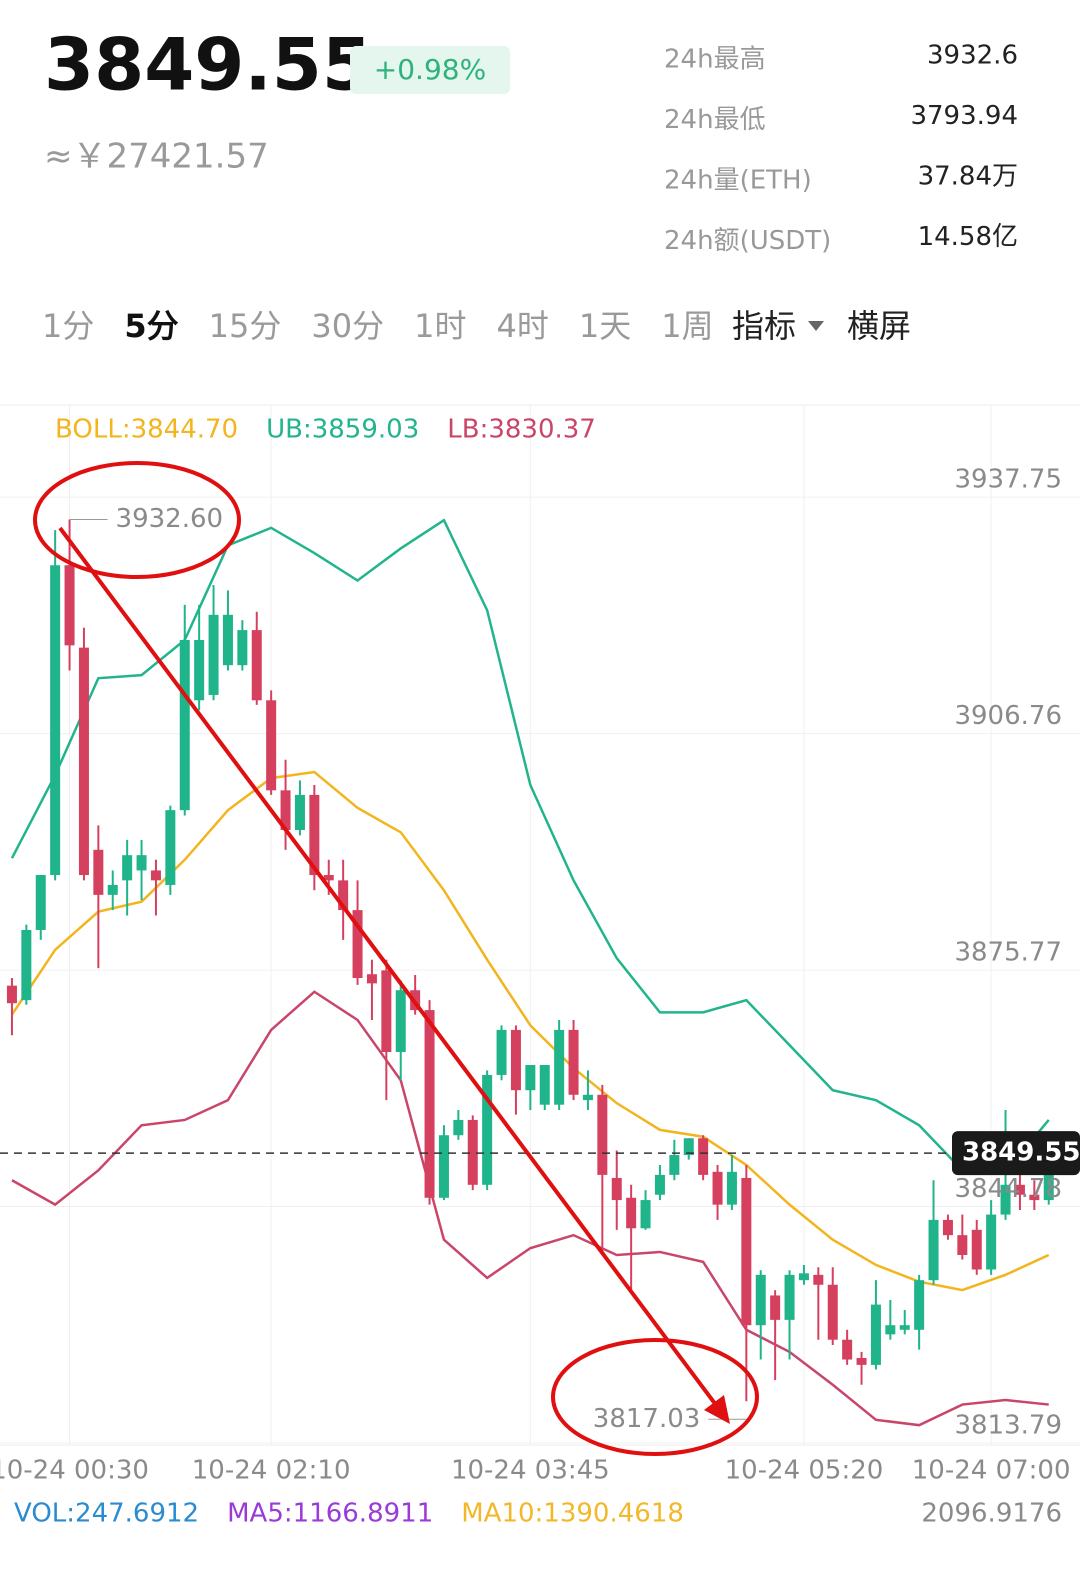 This screenshot has width=1080, height=1592. What do you see at coordinates (687, 326) in the screenshot?
I see `interval-tab: 1周` at bounding box center [687, 326].